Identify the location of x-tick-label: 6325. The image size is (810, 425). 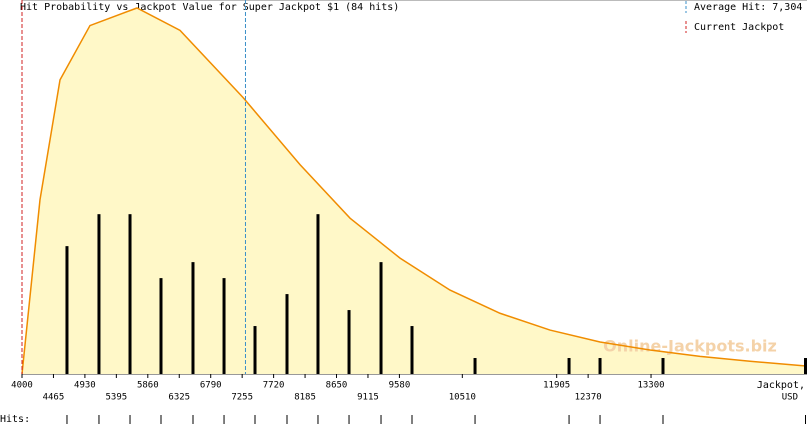
(179, 398).